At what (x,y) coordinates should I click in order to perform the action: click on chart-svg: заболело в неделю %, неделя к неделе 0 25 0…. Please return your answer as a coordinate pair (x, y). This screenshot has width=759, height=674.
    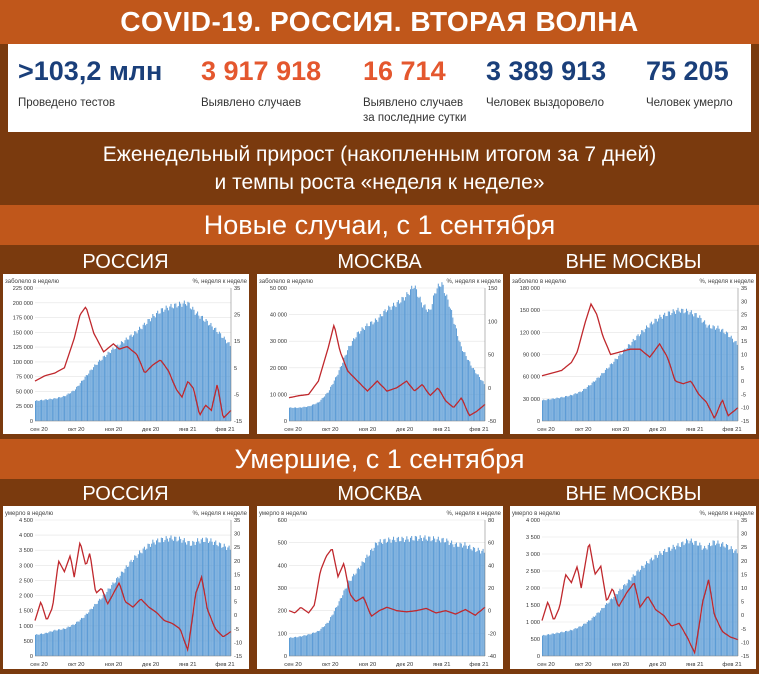
    Looking at the image, I should click on (126, 356).